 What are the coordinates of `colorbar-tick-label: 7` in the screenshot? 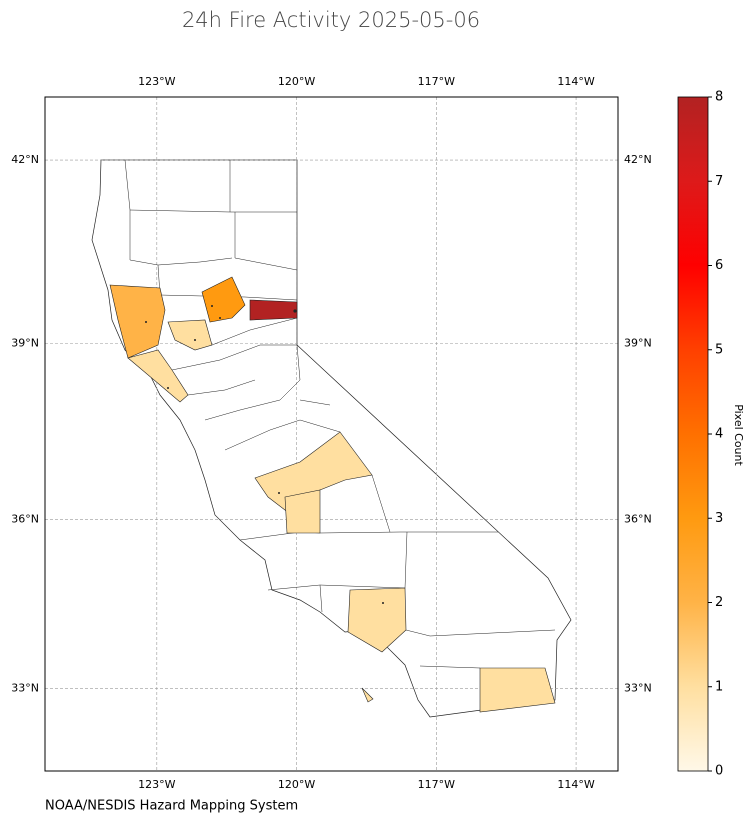 It's located at (719, 181).